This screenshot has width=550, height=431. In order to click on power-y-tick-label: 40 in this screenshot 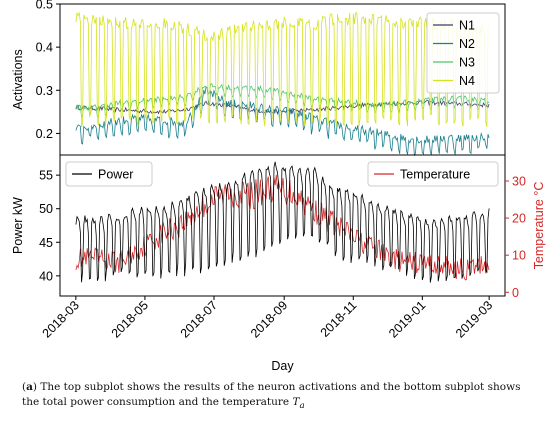, I will do `click(46, 276)`.